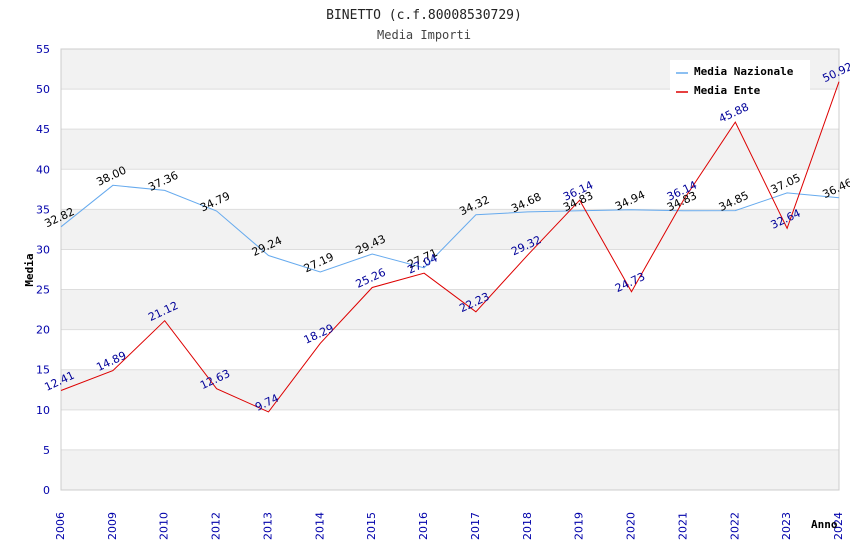 The image size is (850, 550). I want to click on x-tick-label: 2010, so click(164, 526).